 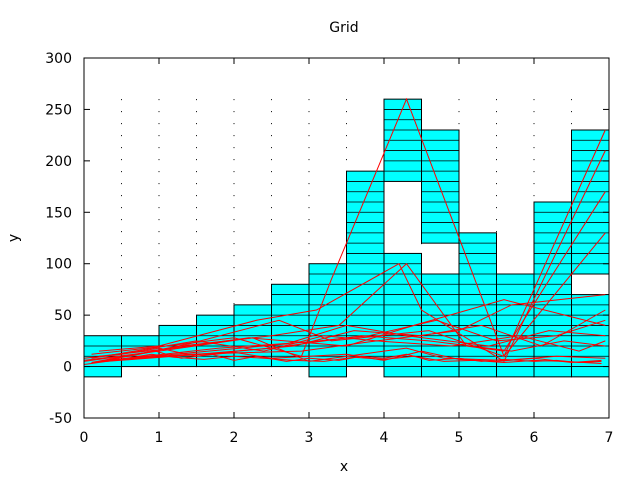 I want to click on x-tick-label: 1, so click(x=159, y=438).